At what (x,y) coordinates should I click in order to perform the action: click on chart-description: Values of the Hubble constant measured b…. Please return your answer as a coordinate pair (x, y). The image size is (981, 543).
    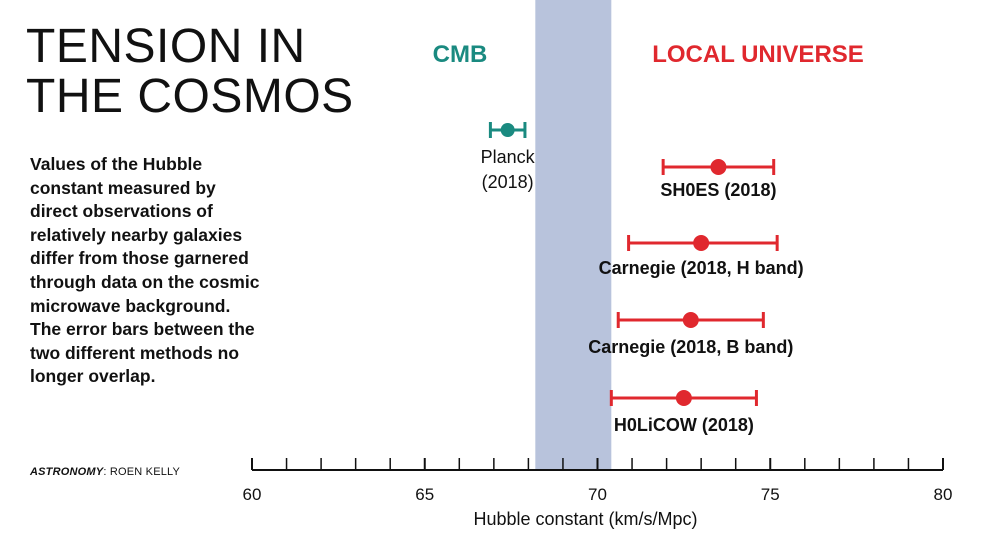
    Looking at the image, I should click on (145, 270).